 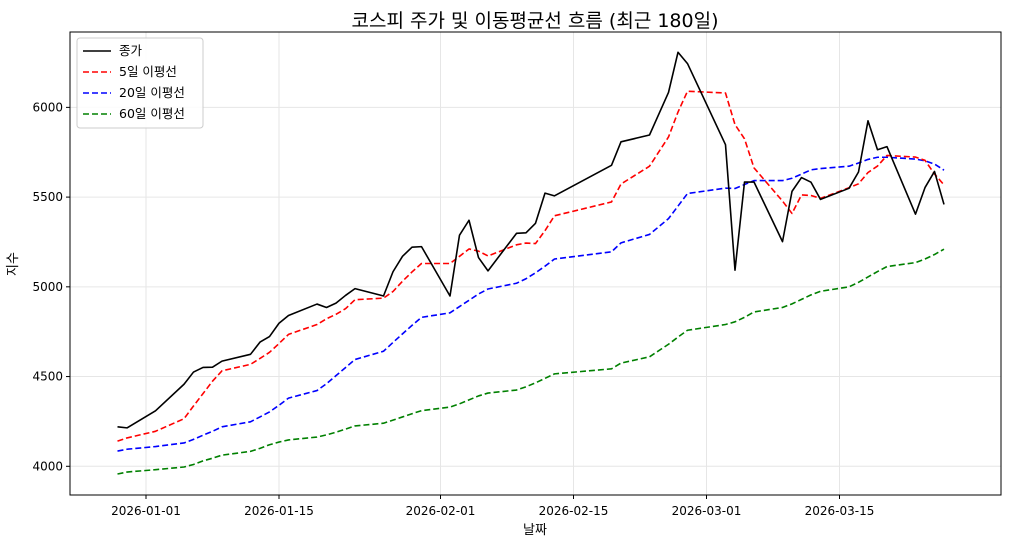 I want to click on y-axis: 4000 4500 5000 5500 6000, so click(x=51, y=286).